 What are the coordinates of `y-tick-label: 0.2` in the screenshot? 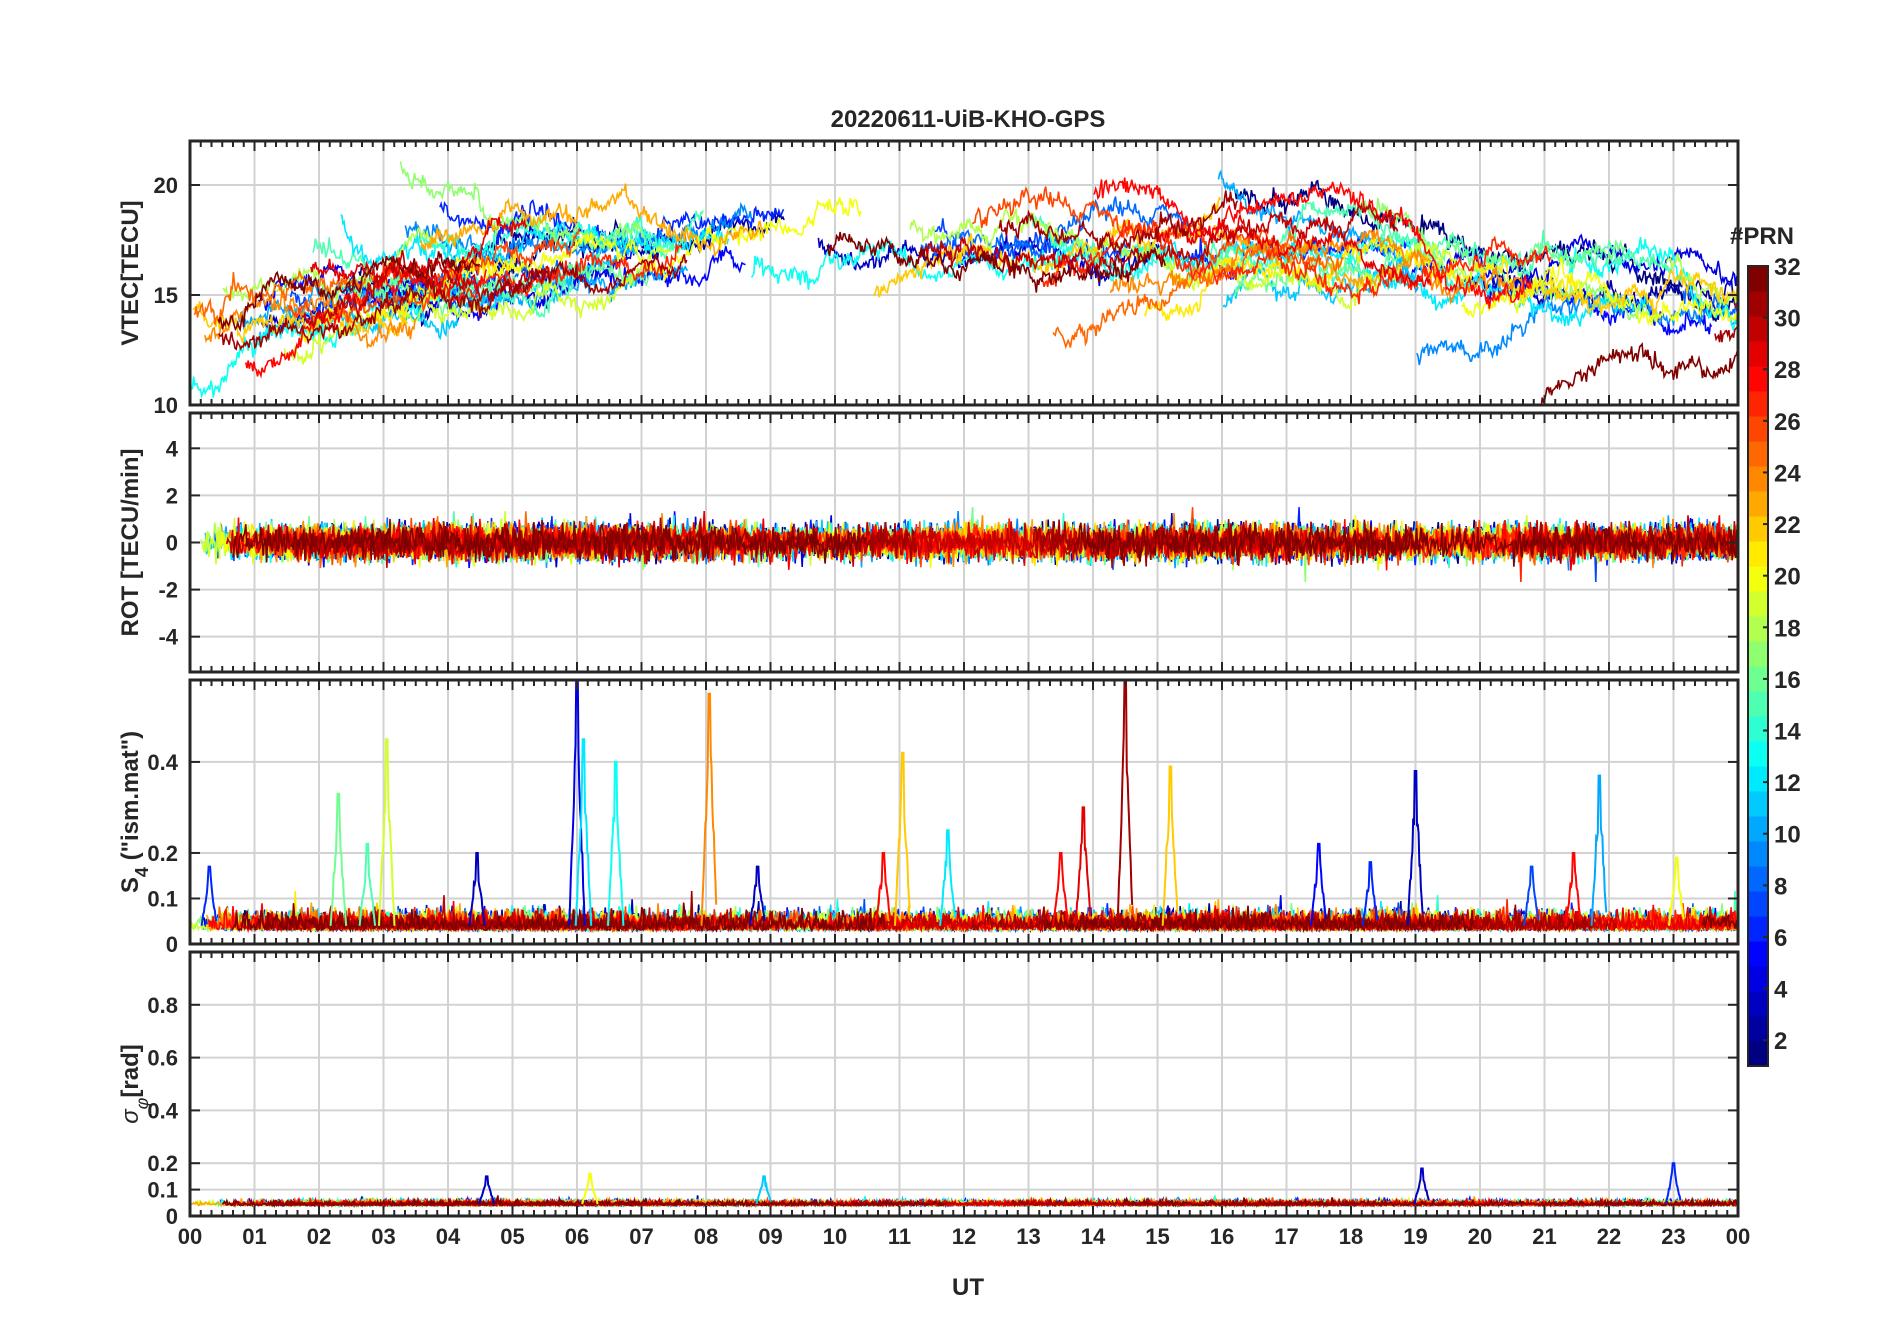 It's located at (162, 853).